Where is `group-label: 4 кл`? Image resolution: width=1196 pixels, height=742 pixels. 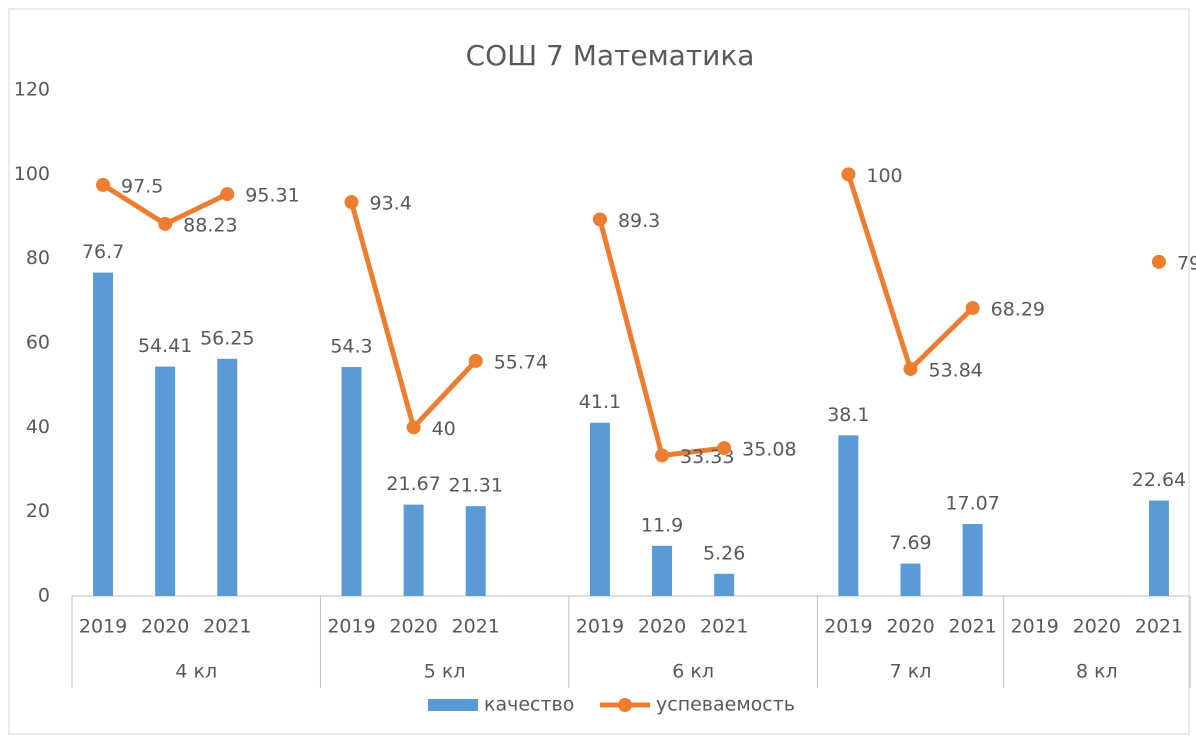 group-label: 4 кл is located at coordinates (196, 672).